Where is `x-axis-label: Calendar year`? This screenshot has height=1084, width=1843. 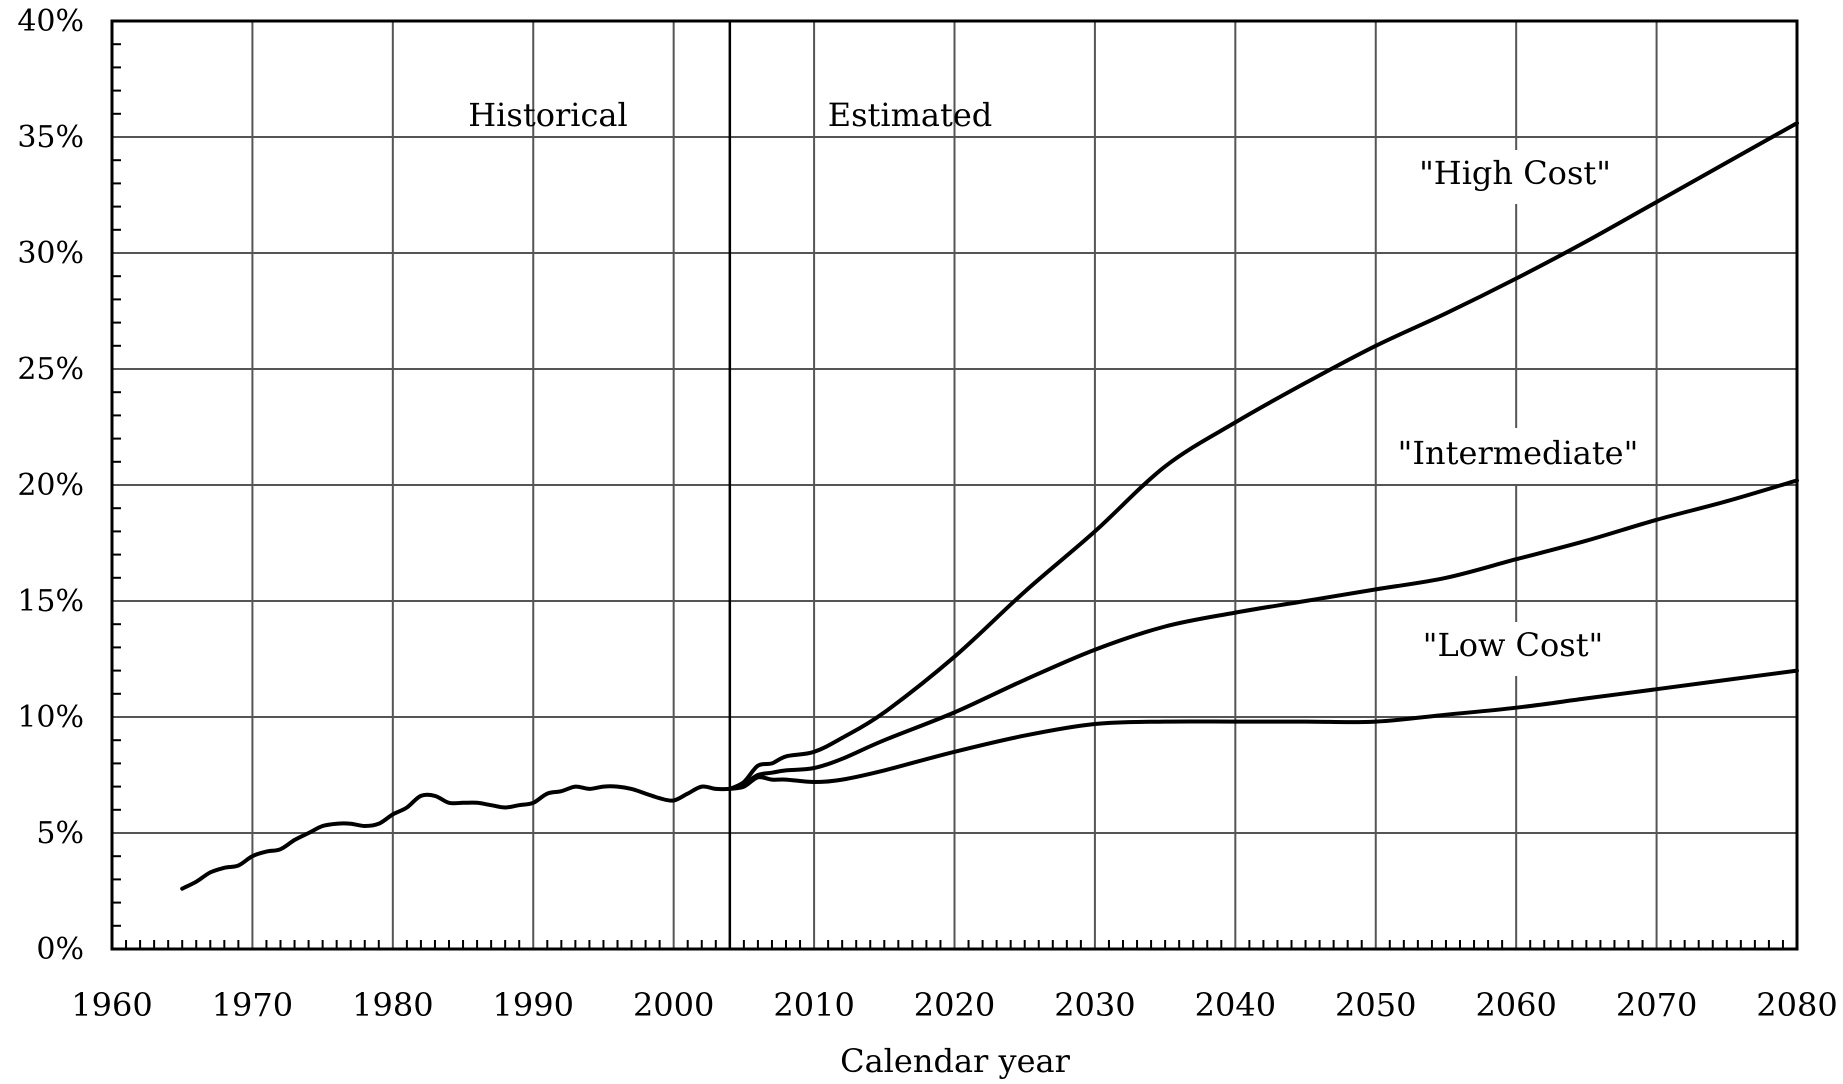
x-axis-label: Calendar year is located at coordinates (955, 1061).